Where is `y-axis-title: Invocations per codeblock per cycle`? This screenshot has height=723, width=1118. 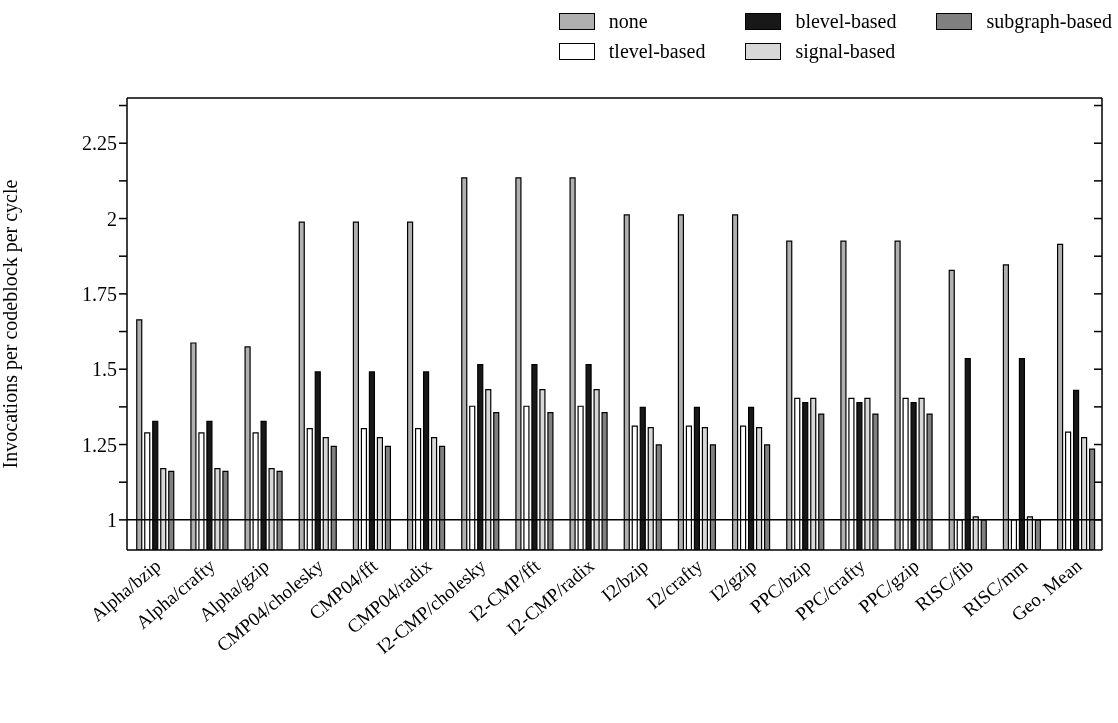
y-axis-title: Invocations per codeblock per cycle is located at coordinates (11, 324).